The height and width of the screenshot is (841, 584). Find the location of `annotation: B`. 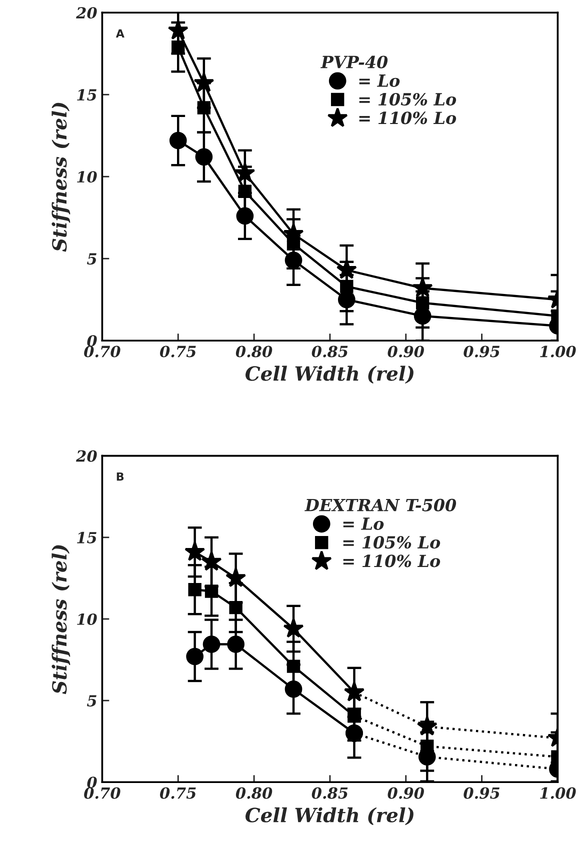

annotation: B is located at coordinates (120, 476).